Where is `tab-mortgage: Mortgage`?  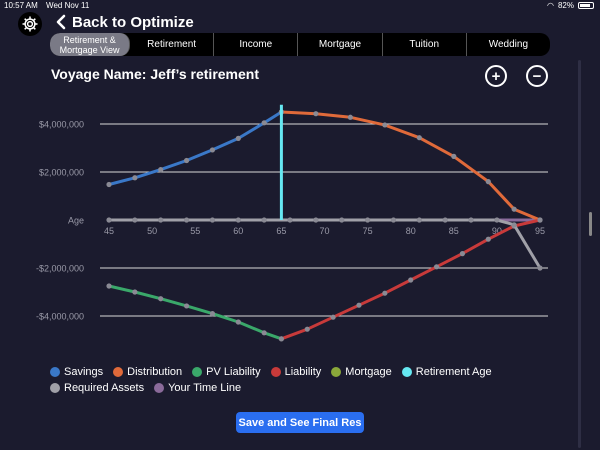
tab-mortgage: Mortgage is located at coordinates (340, 44).